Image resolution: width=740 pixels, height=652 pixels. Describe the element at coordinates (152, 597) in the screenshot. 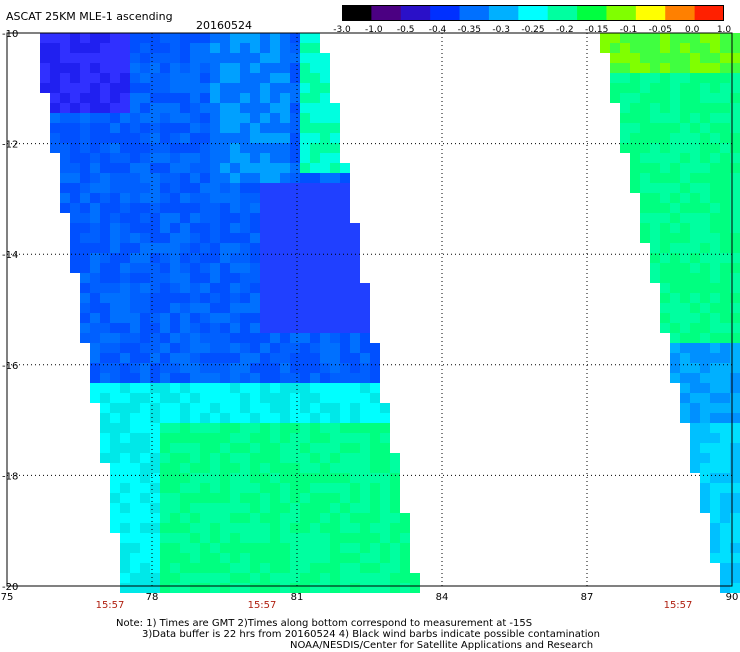

I see `lon-label: 78` at that location.